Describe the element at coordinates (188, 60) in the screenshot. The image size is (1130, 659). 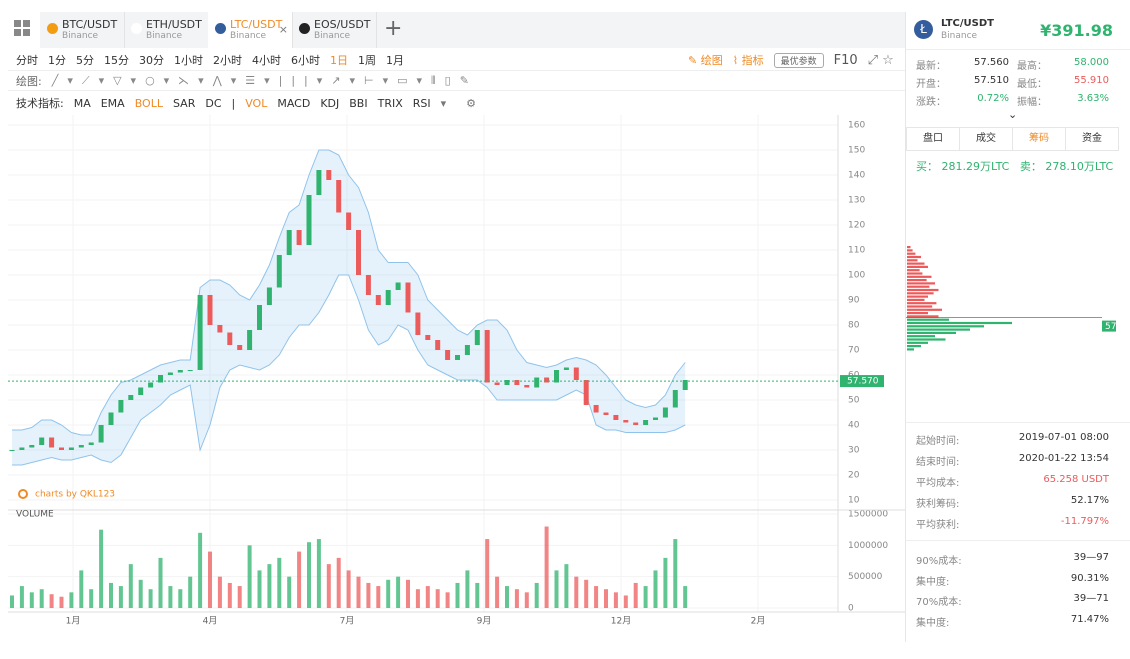
I see `period: 1小时` at that location.